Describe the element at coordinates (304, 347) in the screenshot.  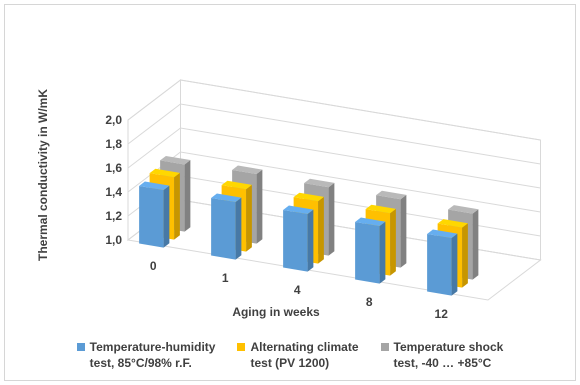
I see `legend-label-1-a: Alternating climate` at that location.